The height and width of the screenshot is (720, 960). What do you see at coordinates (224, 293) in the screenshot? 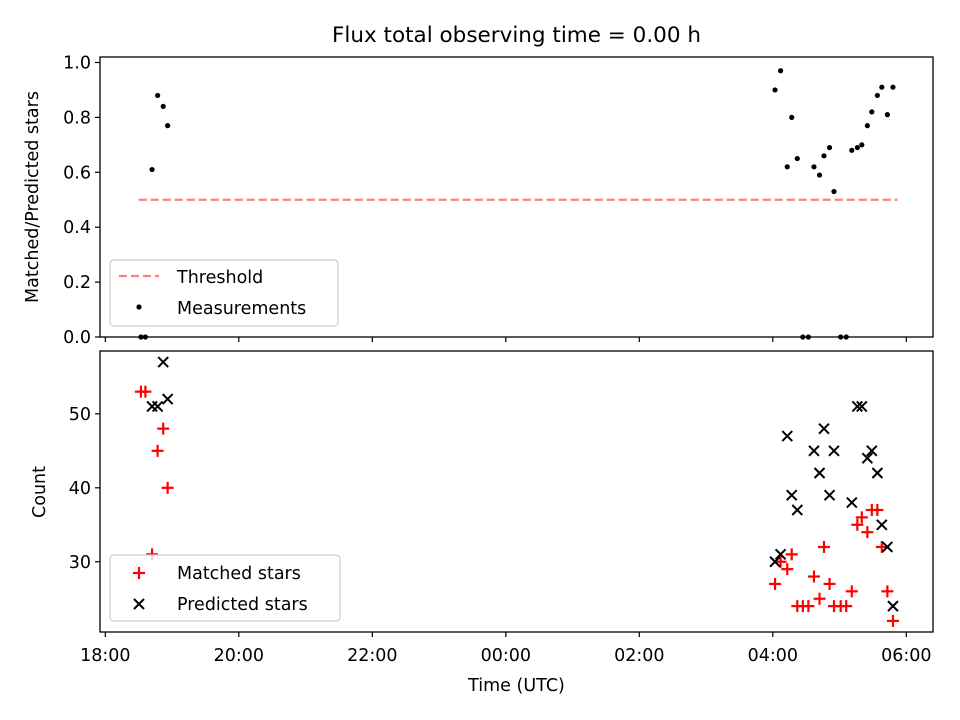
I see `ratio-legend: Threshold Measurements` at bounding box center [224, 293].